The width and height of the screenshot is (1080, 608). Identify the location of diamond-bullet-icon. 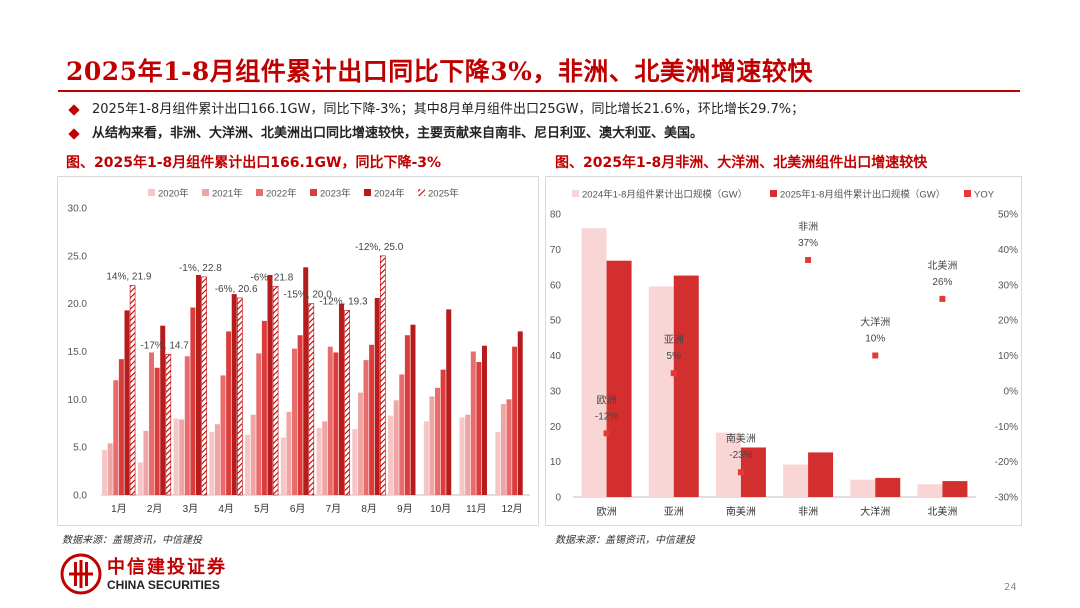
(74, 110).